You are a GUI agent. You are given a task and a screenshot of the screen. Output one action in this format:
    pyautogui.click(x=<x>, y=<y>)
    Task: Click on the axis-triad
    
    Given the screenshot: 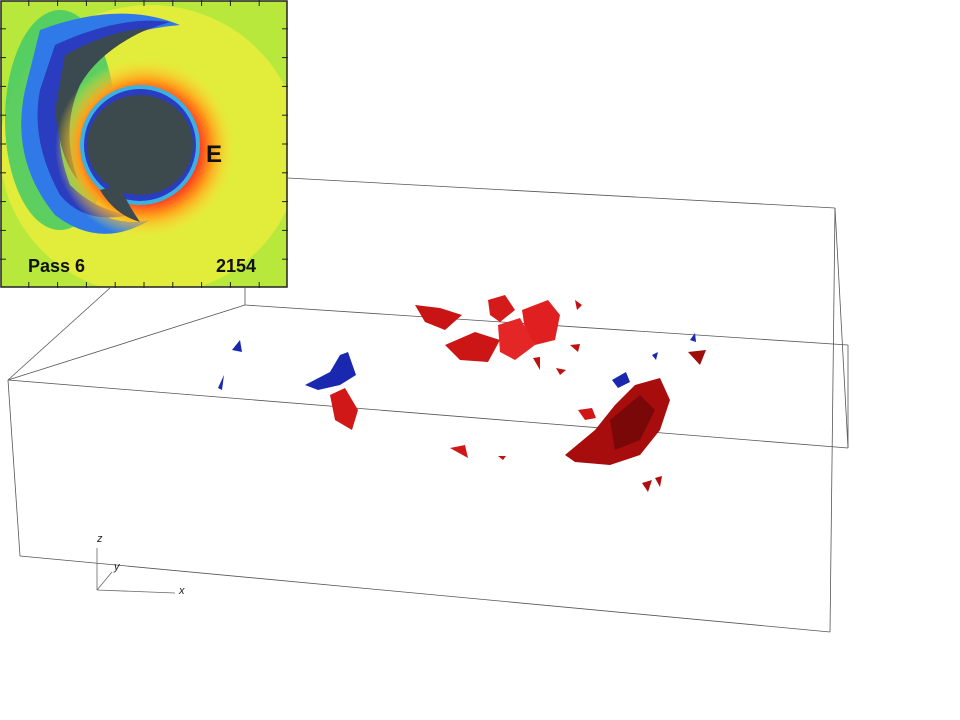 What is the action you would take?
    pyautogui.click(x=136, y=571)
    